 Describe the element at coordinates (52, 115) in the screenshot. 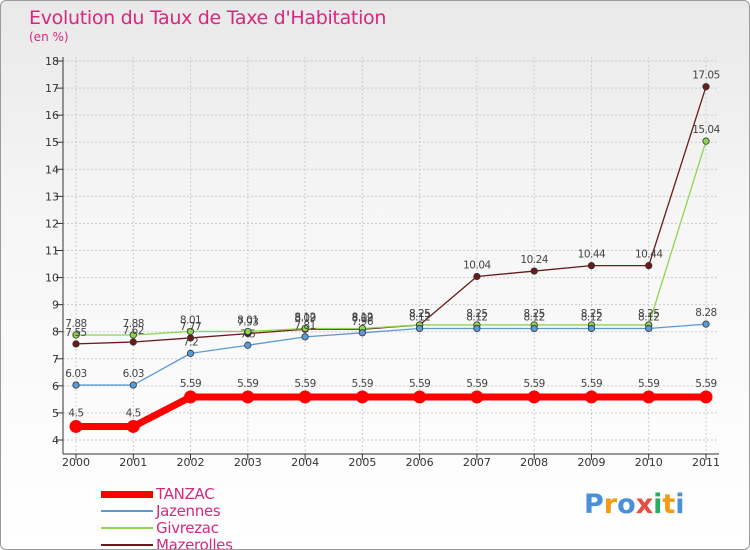

I see `y-tick-label: 16` at that location.